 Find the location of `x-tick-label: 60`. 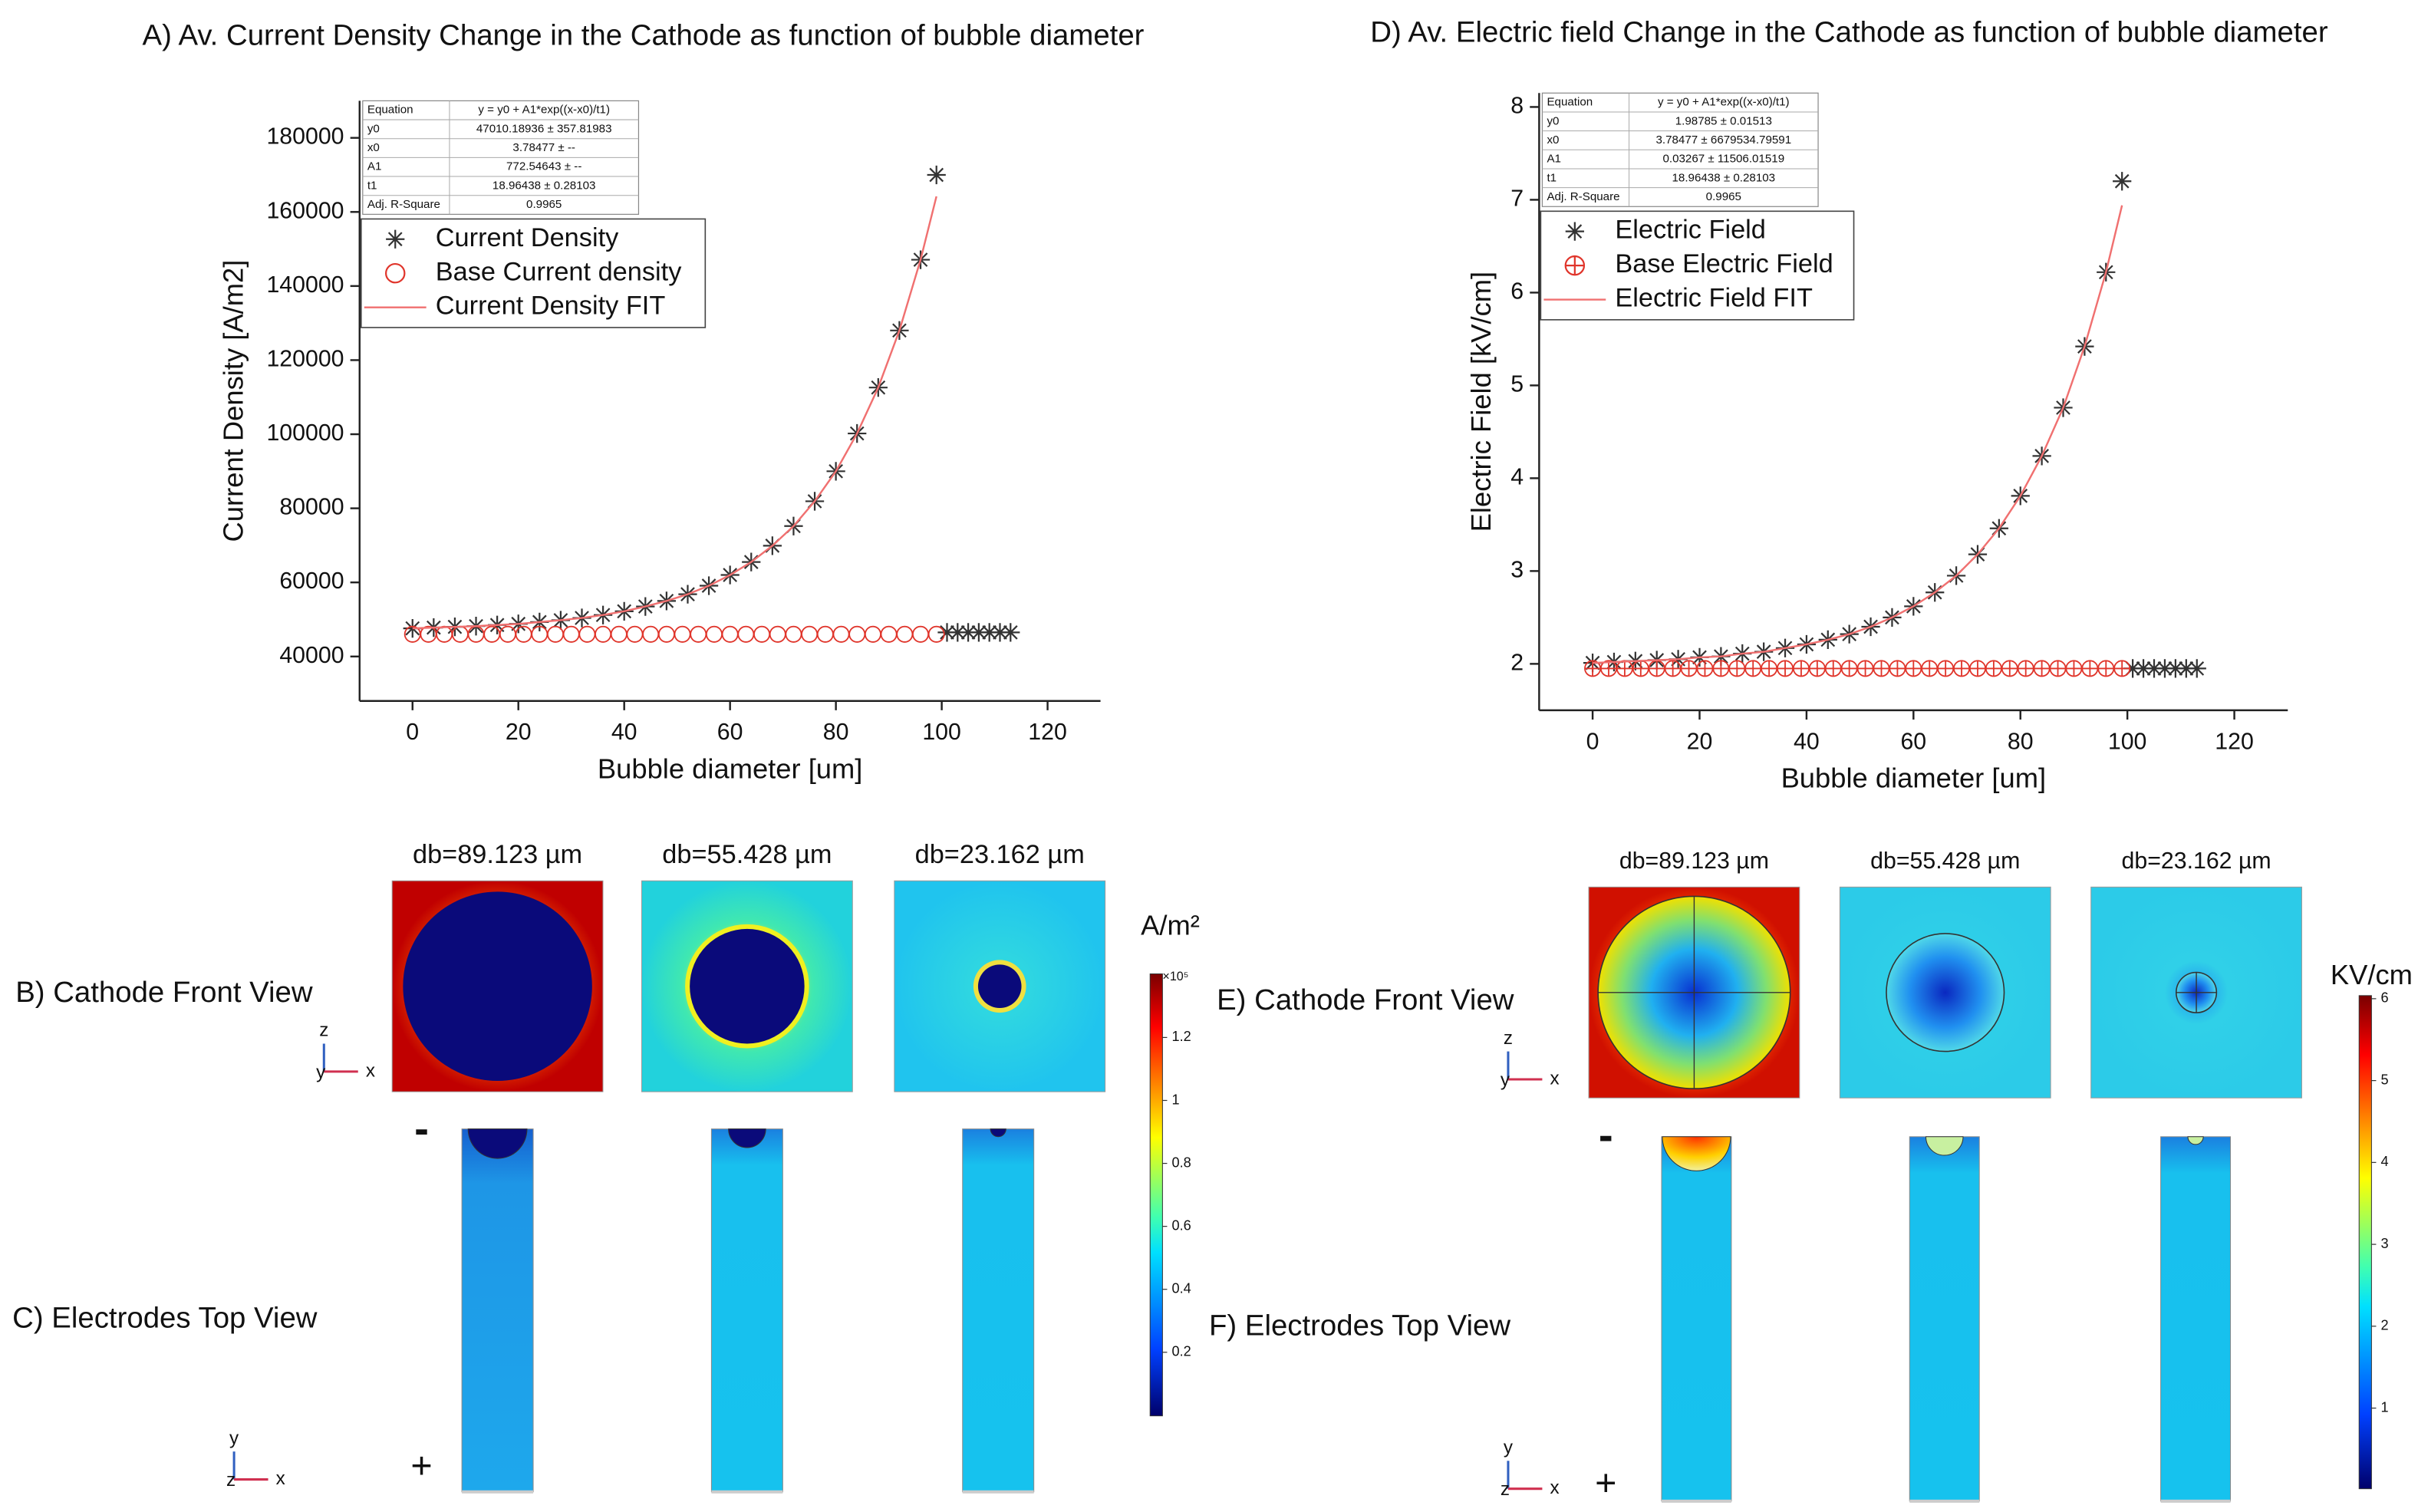

x-tick-label: 60 is located at coordinates (730, 732).